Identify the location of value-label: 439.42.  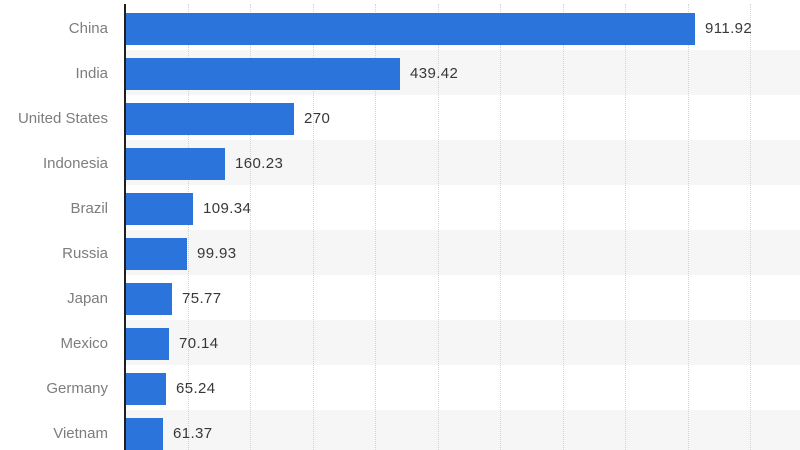
(434, 73).